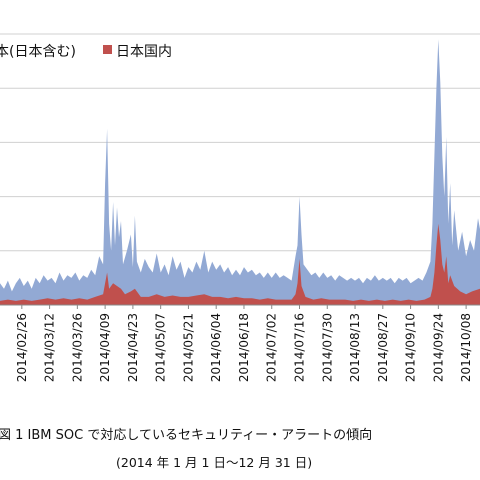 The image size is (480, 480). What do you see at coordinates (86, 52) in the screenshot?
I see `legend: 本(日本含む) 日本国内` at bounding box center [86, 52].